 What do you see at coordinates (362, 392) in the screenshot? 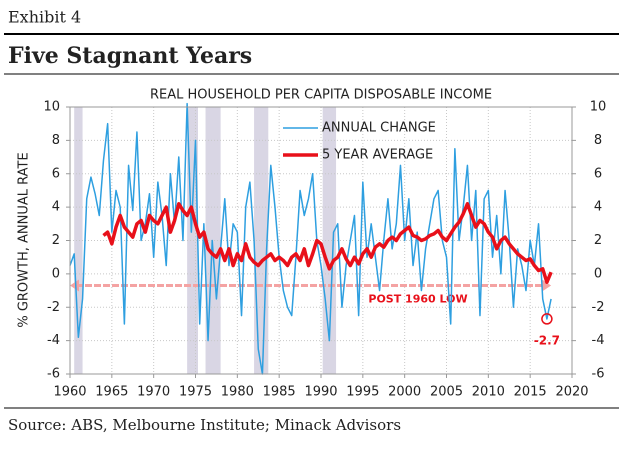
I see `x-tick-label: 1995` at bounding box center [362, 392].